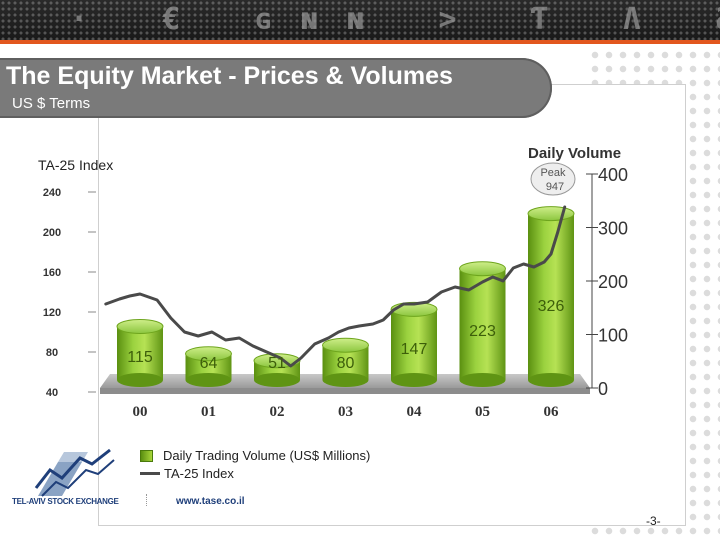  I want to click on x-tick-label: 02, so click(277, 412).